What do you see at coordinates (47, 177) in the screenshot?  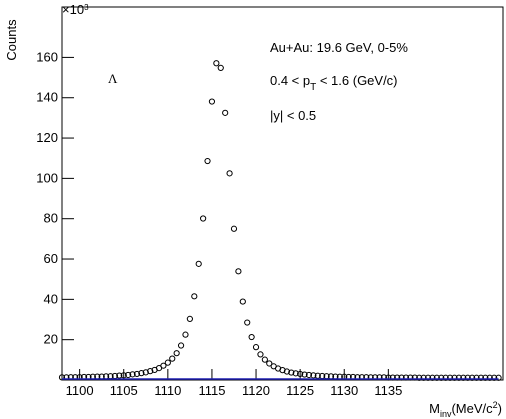 I see `y-tick-label: 100` at bounding box center [47, 177].